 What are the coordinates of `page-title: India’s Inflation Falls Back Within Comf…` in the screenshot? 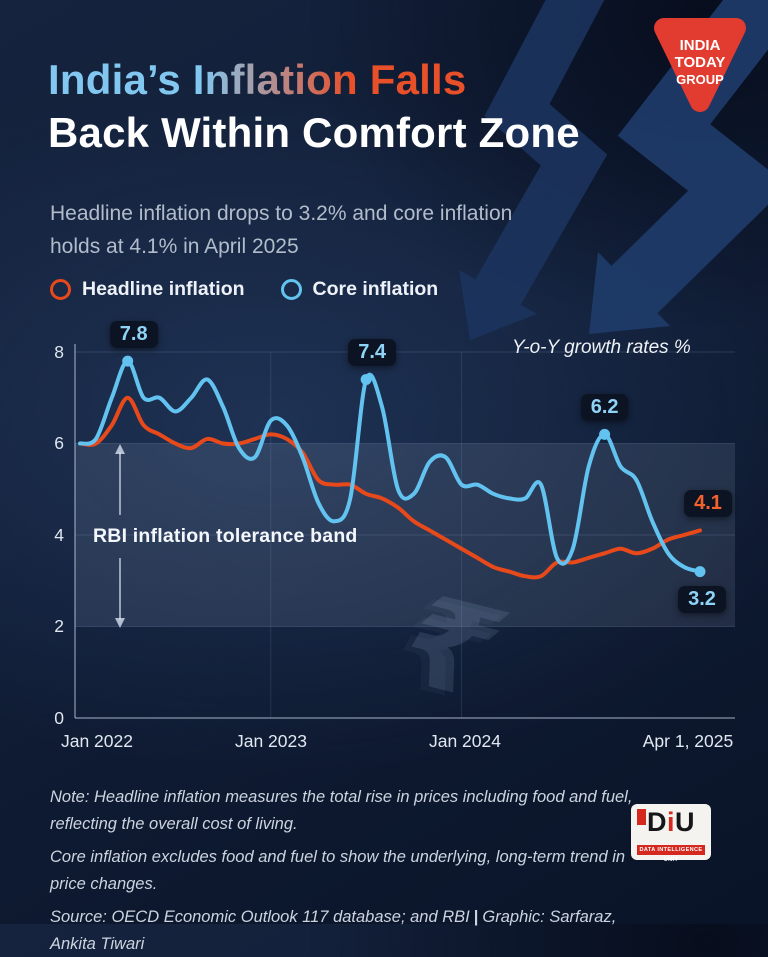 It's located at (314, 106).